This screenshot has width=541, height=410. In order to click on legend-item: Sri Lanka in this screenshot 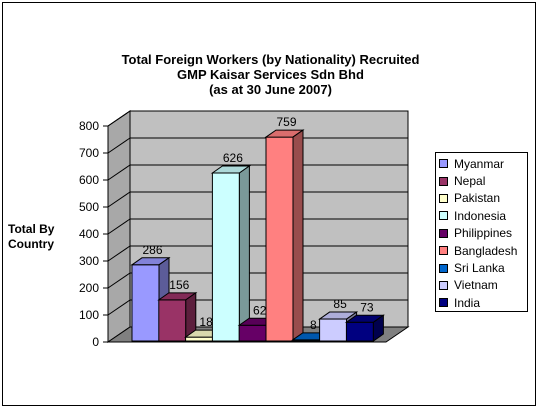, I will do `click(483, 267)`.